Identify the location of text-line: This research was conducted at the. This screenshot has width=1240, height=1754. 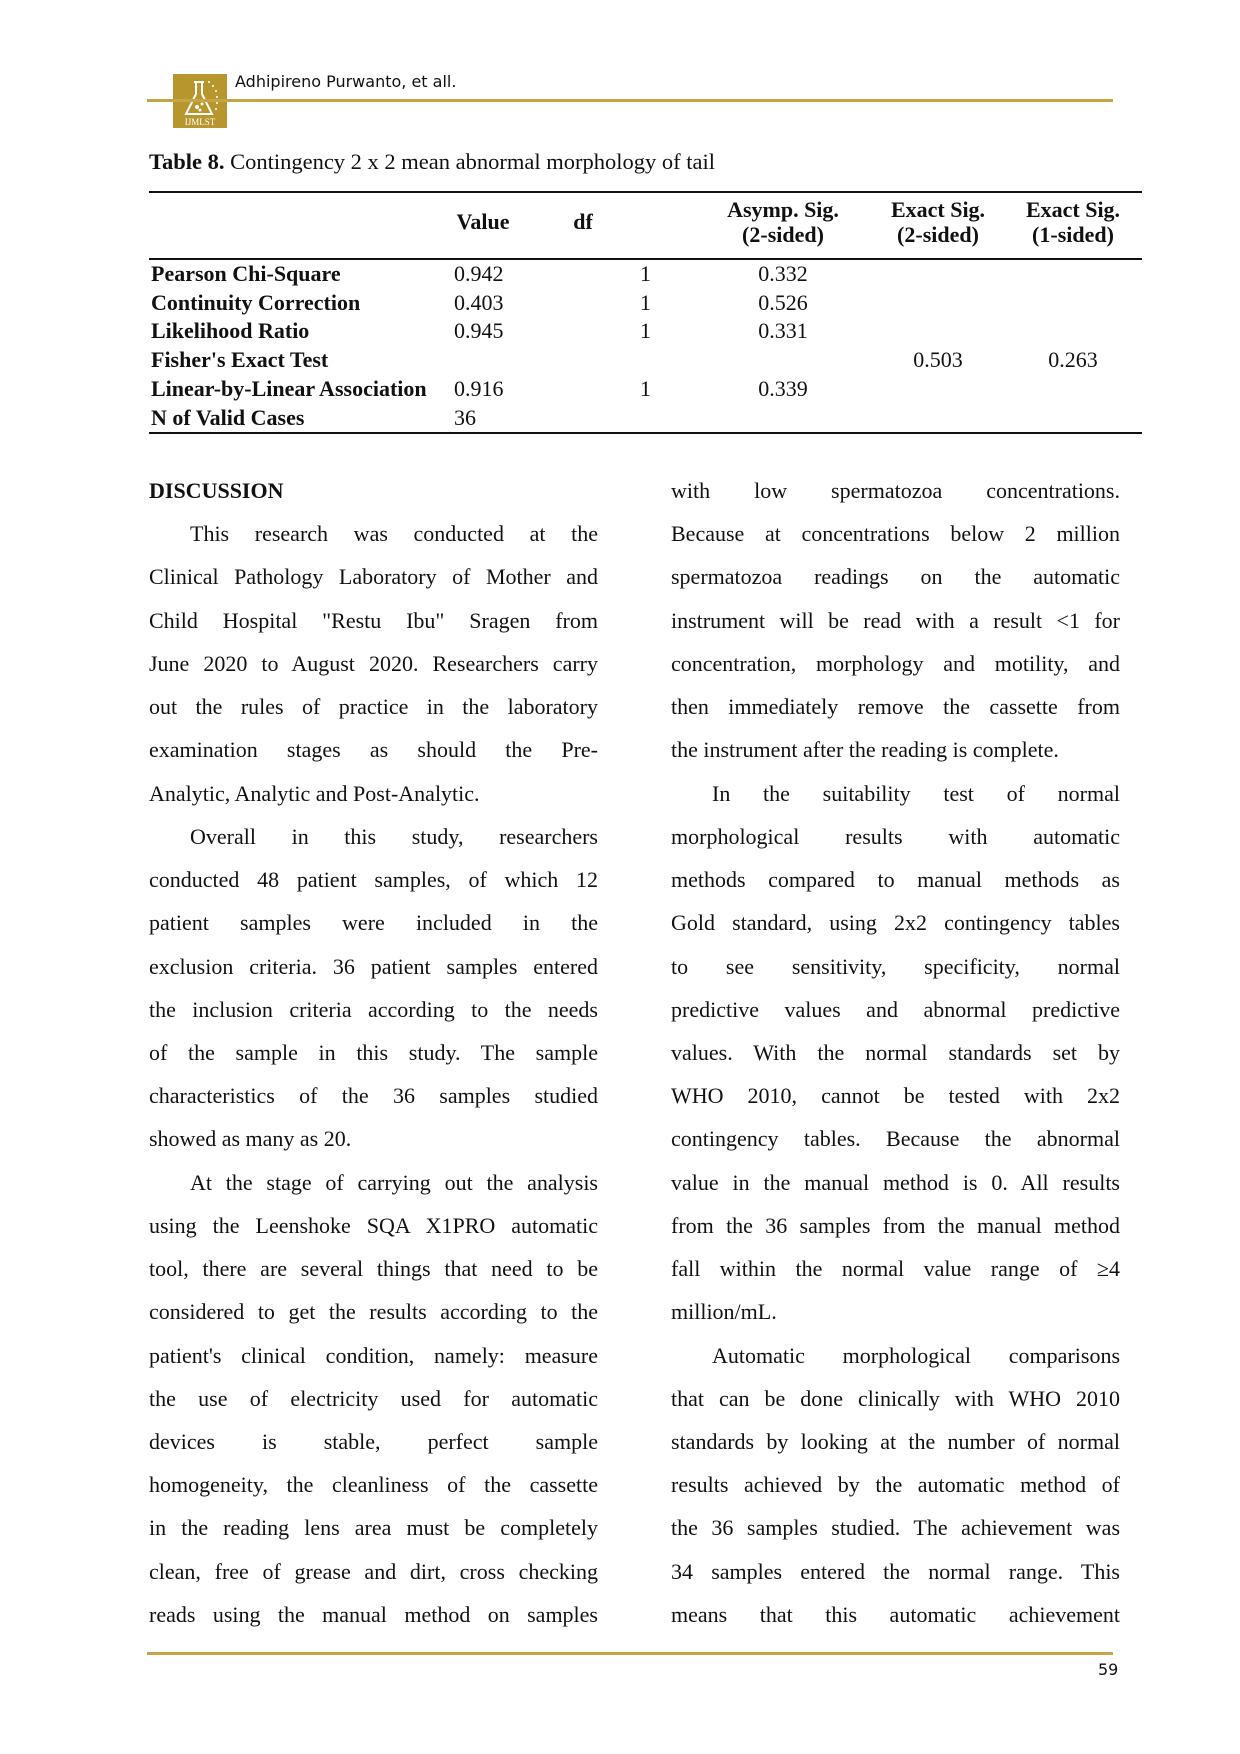
(394, 534).